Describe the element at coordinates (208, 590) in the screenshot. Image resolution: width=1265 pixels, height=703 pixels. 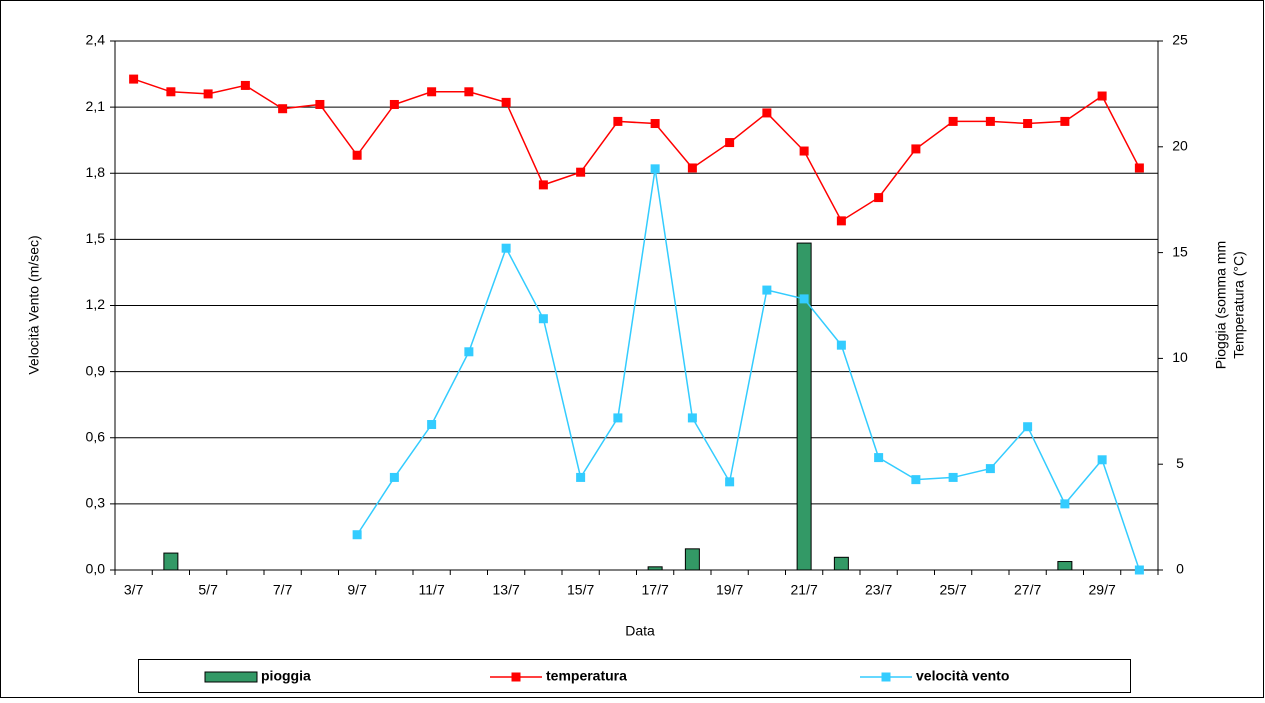
I see `x-tick-label: 5/7` at that location.